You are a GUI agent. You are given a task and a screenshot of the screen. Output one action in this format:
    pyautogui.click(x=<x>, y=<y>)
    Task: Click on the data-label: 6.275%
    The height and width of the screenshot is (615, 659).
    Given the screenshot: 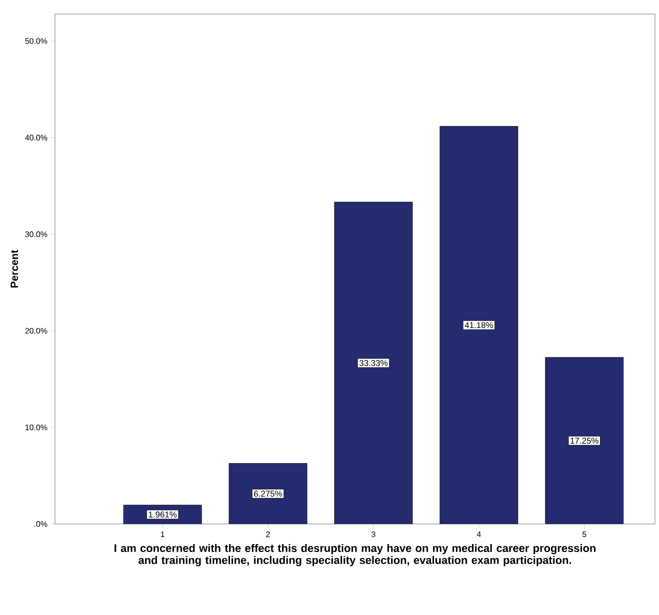 What is the action you would take?
    pyautogui.click(x=268, y=493)
    